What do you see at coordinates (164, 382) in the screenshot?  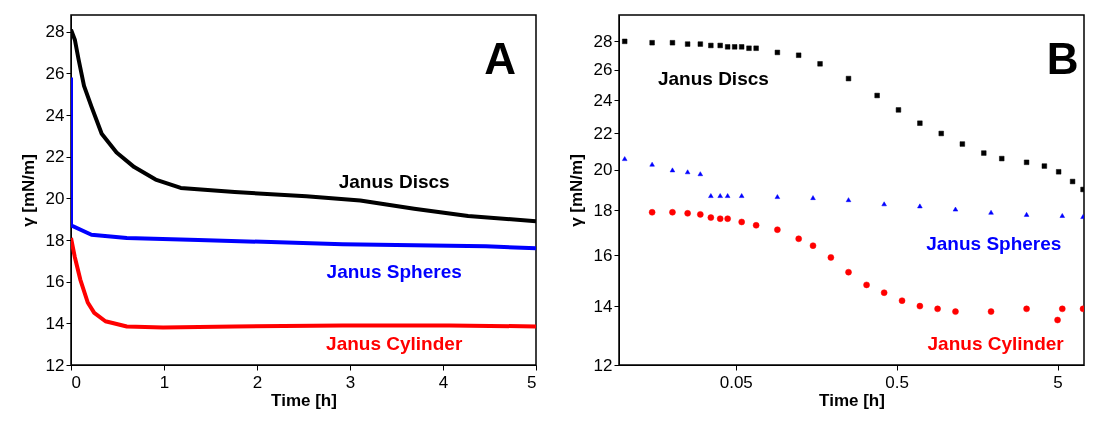 I see `x-tick-label: 1` at bounding box center [164, 382].